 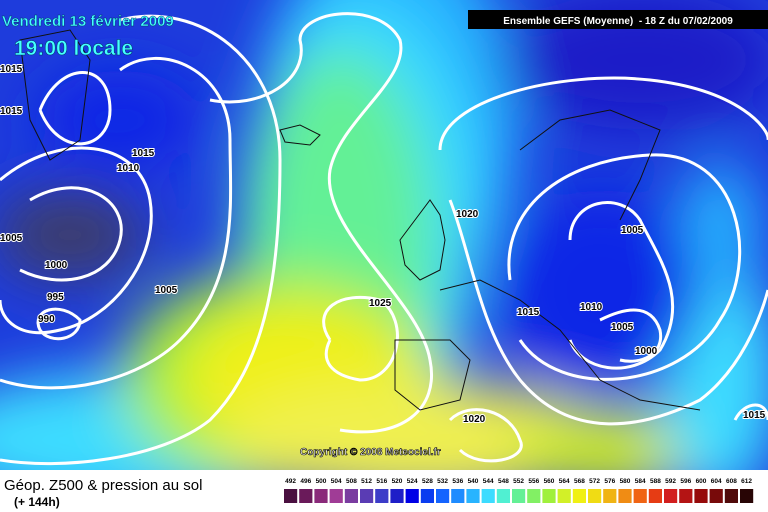 I want to click on scale-label: 576, so click(x=609, y=481).